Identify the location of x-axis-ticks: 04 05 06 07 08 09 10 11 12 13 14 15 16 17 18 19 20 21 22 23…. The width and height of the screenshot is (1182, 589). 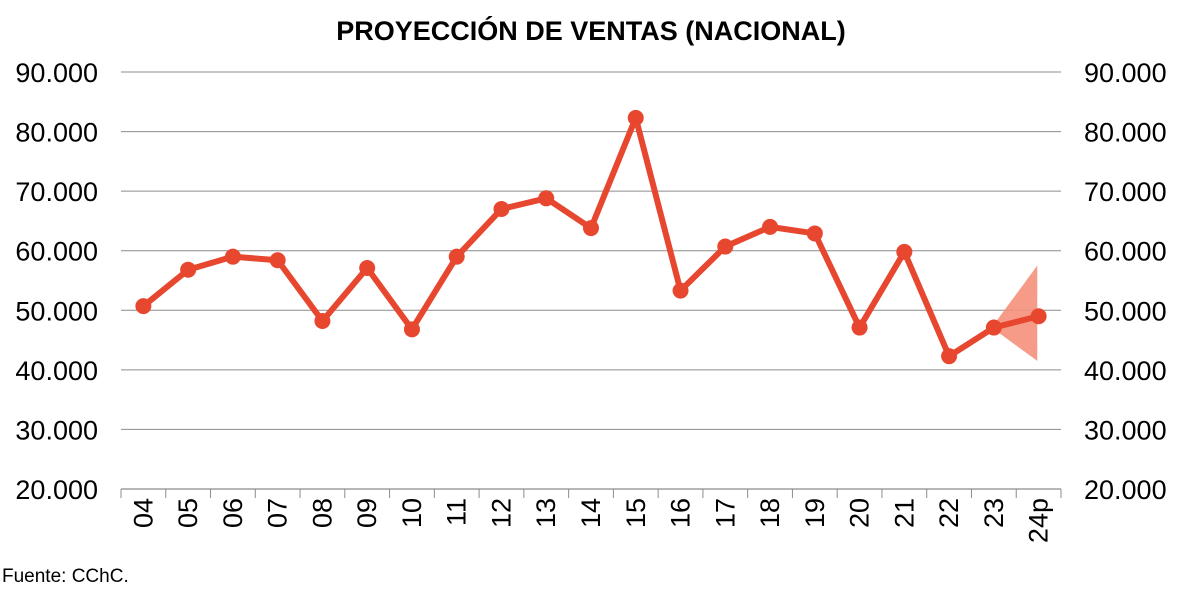
(590, 520).